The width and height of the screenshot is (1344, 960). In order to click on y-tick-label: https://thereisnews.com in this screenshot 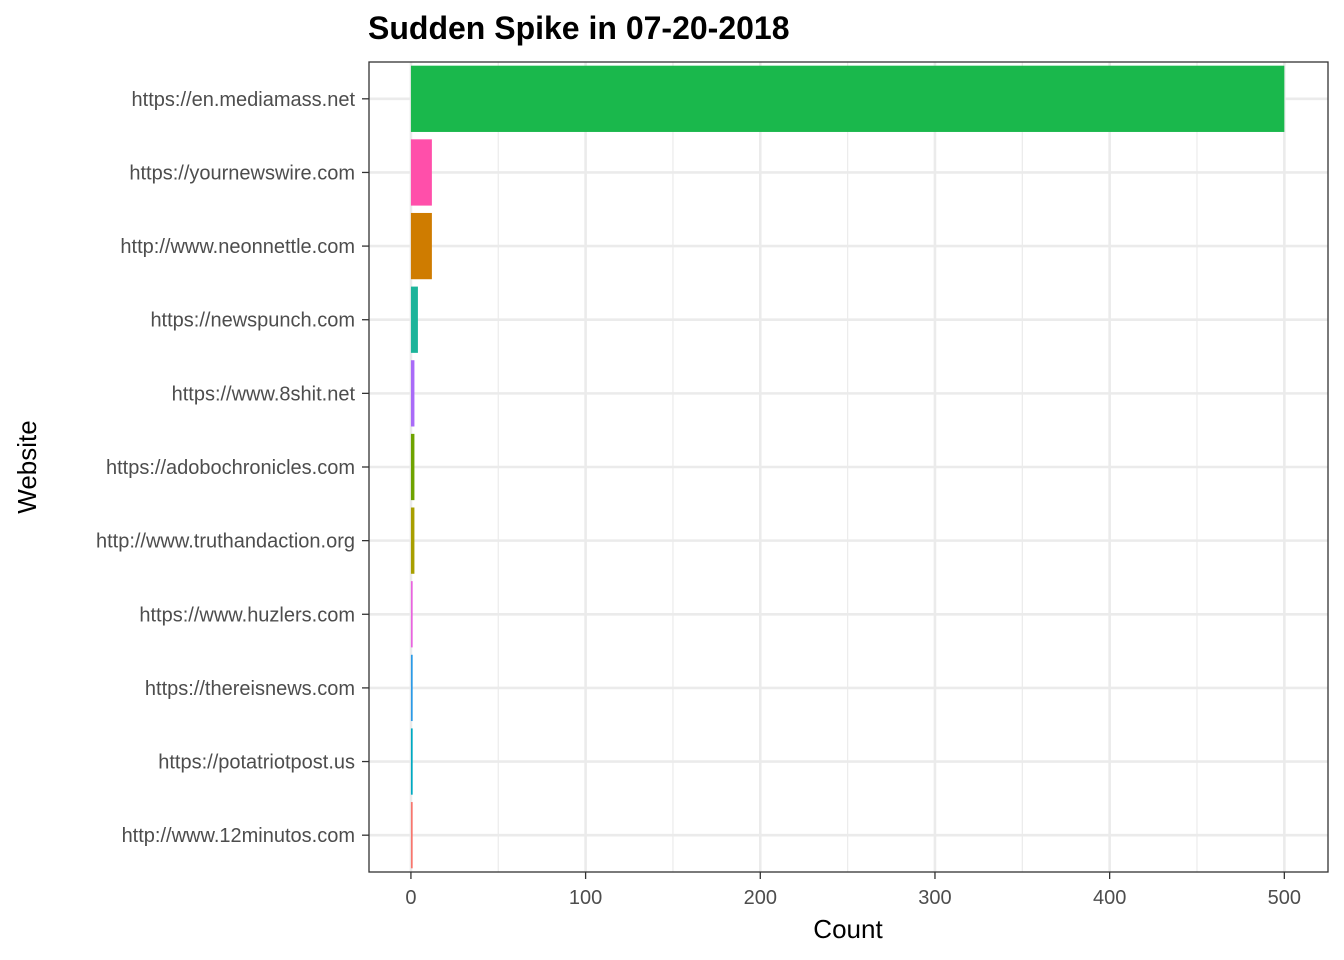, I will do `click(250, 689)`.